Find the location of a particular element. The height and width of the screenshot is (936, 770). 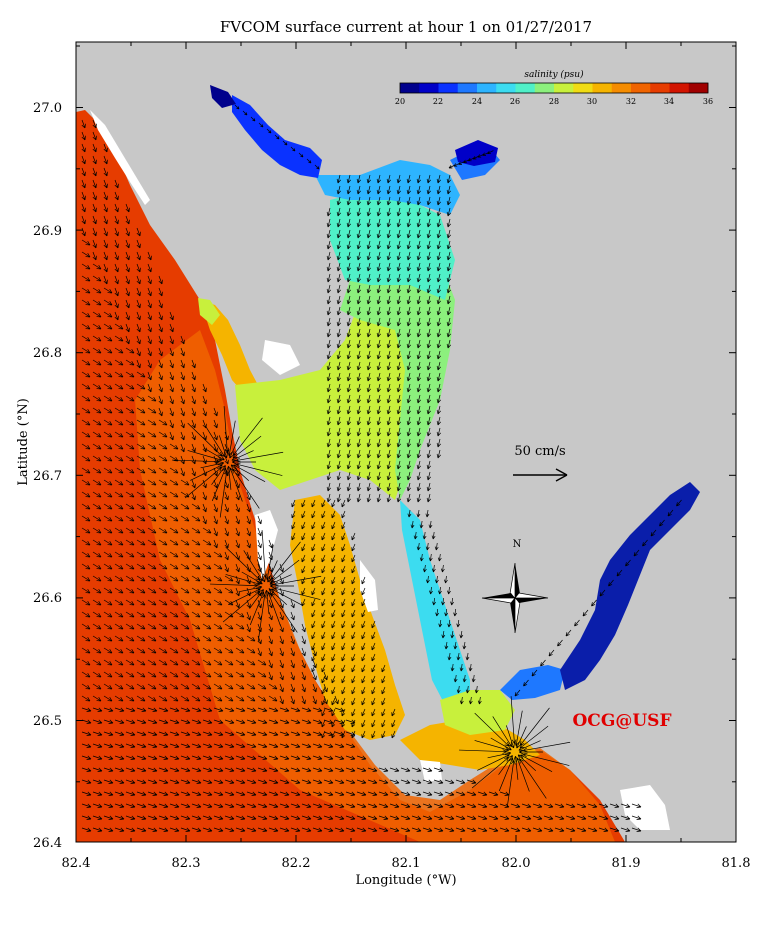

scale-arrow: 50 cm/s is located at coordinates (540, 463).